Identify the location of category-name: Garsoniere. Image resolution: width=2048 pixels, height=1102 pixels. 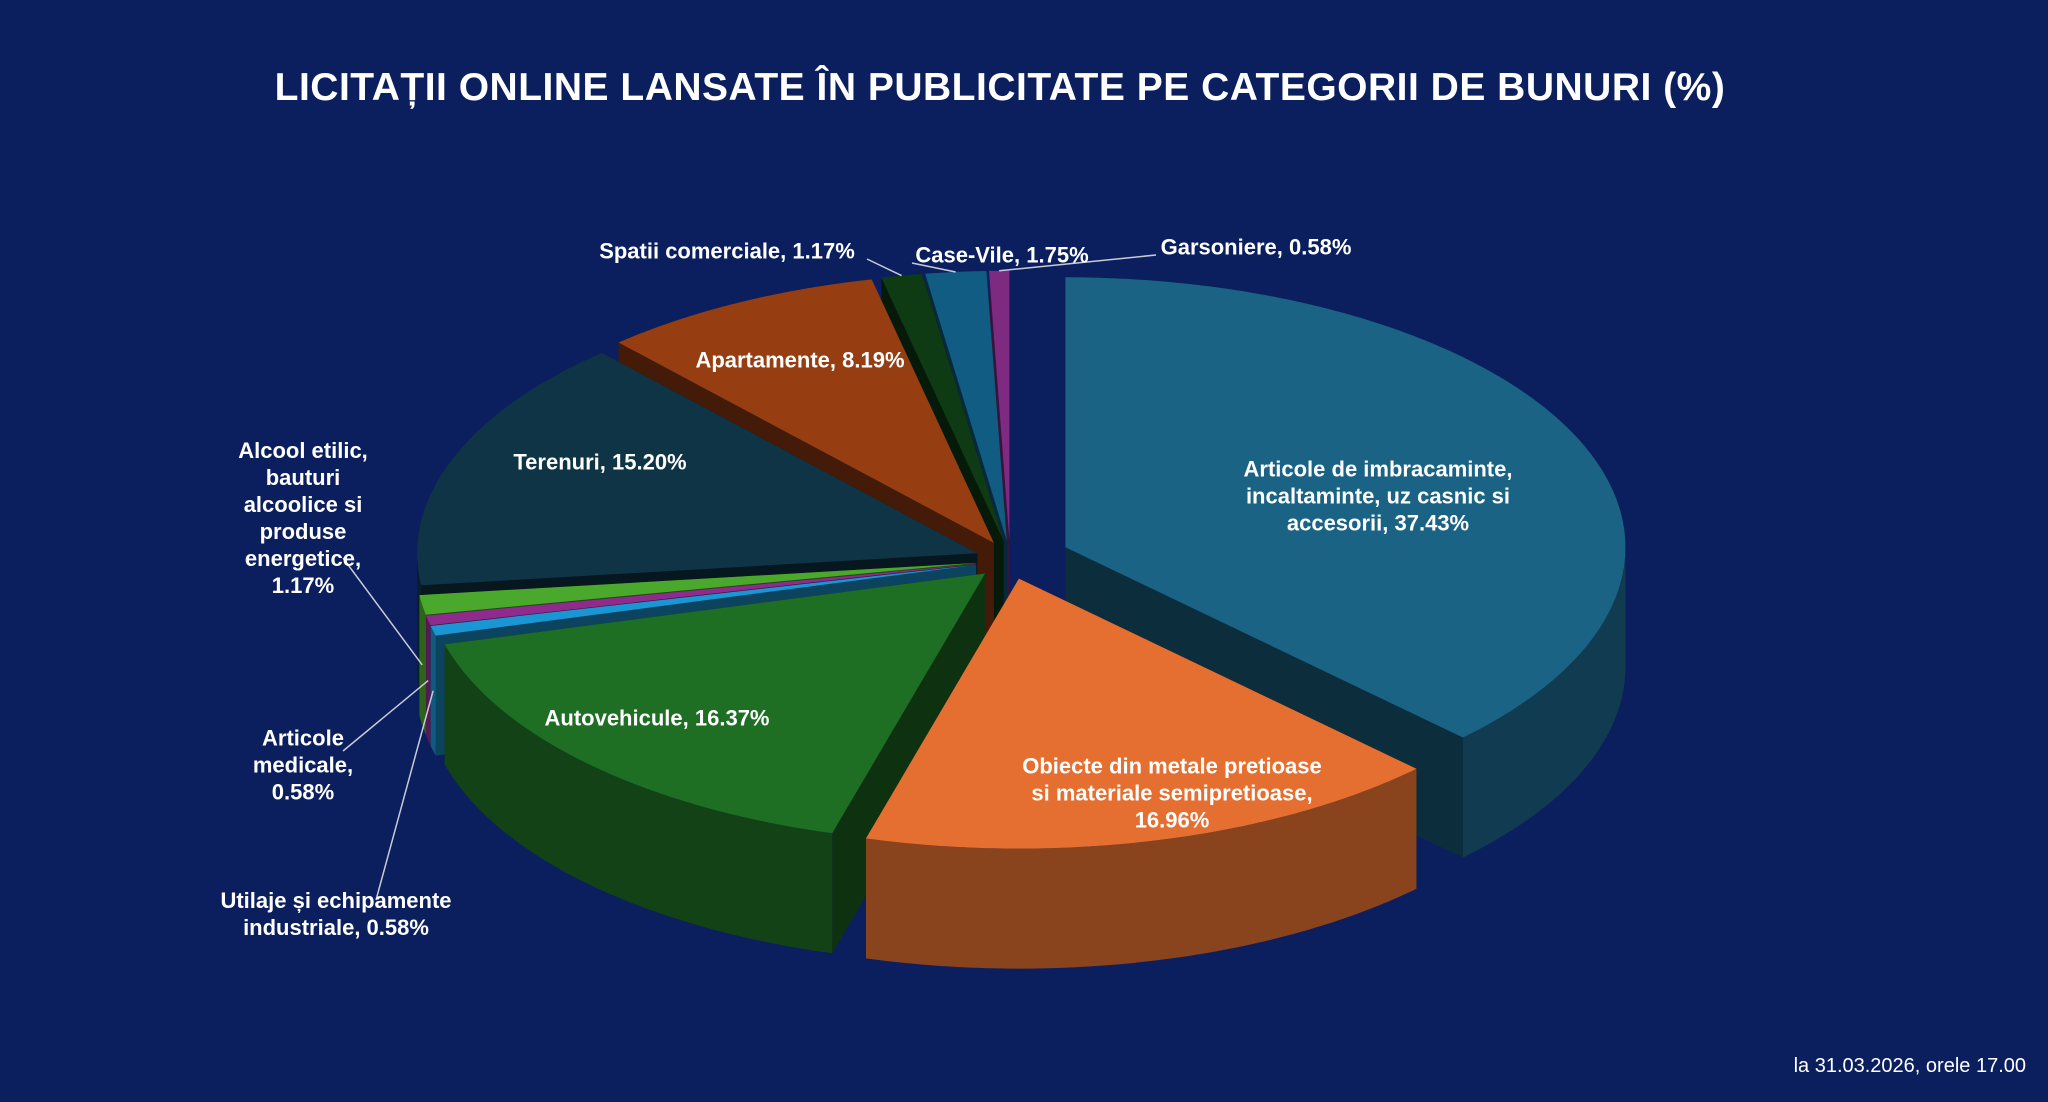
(1218, 247).